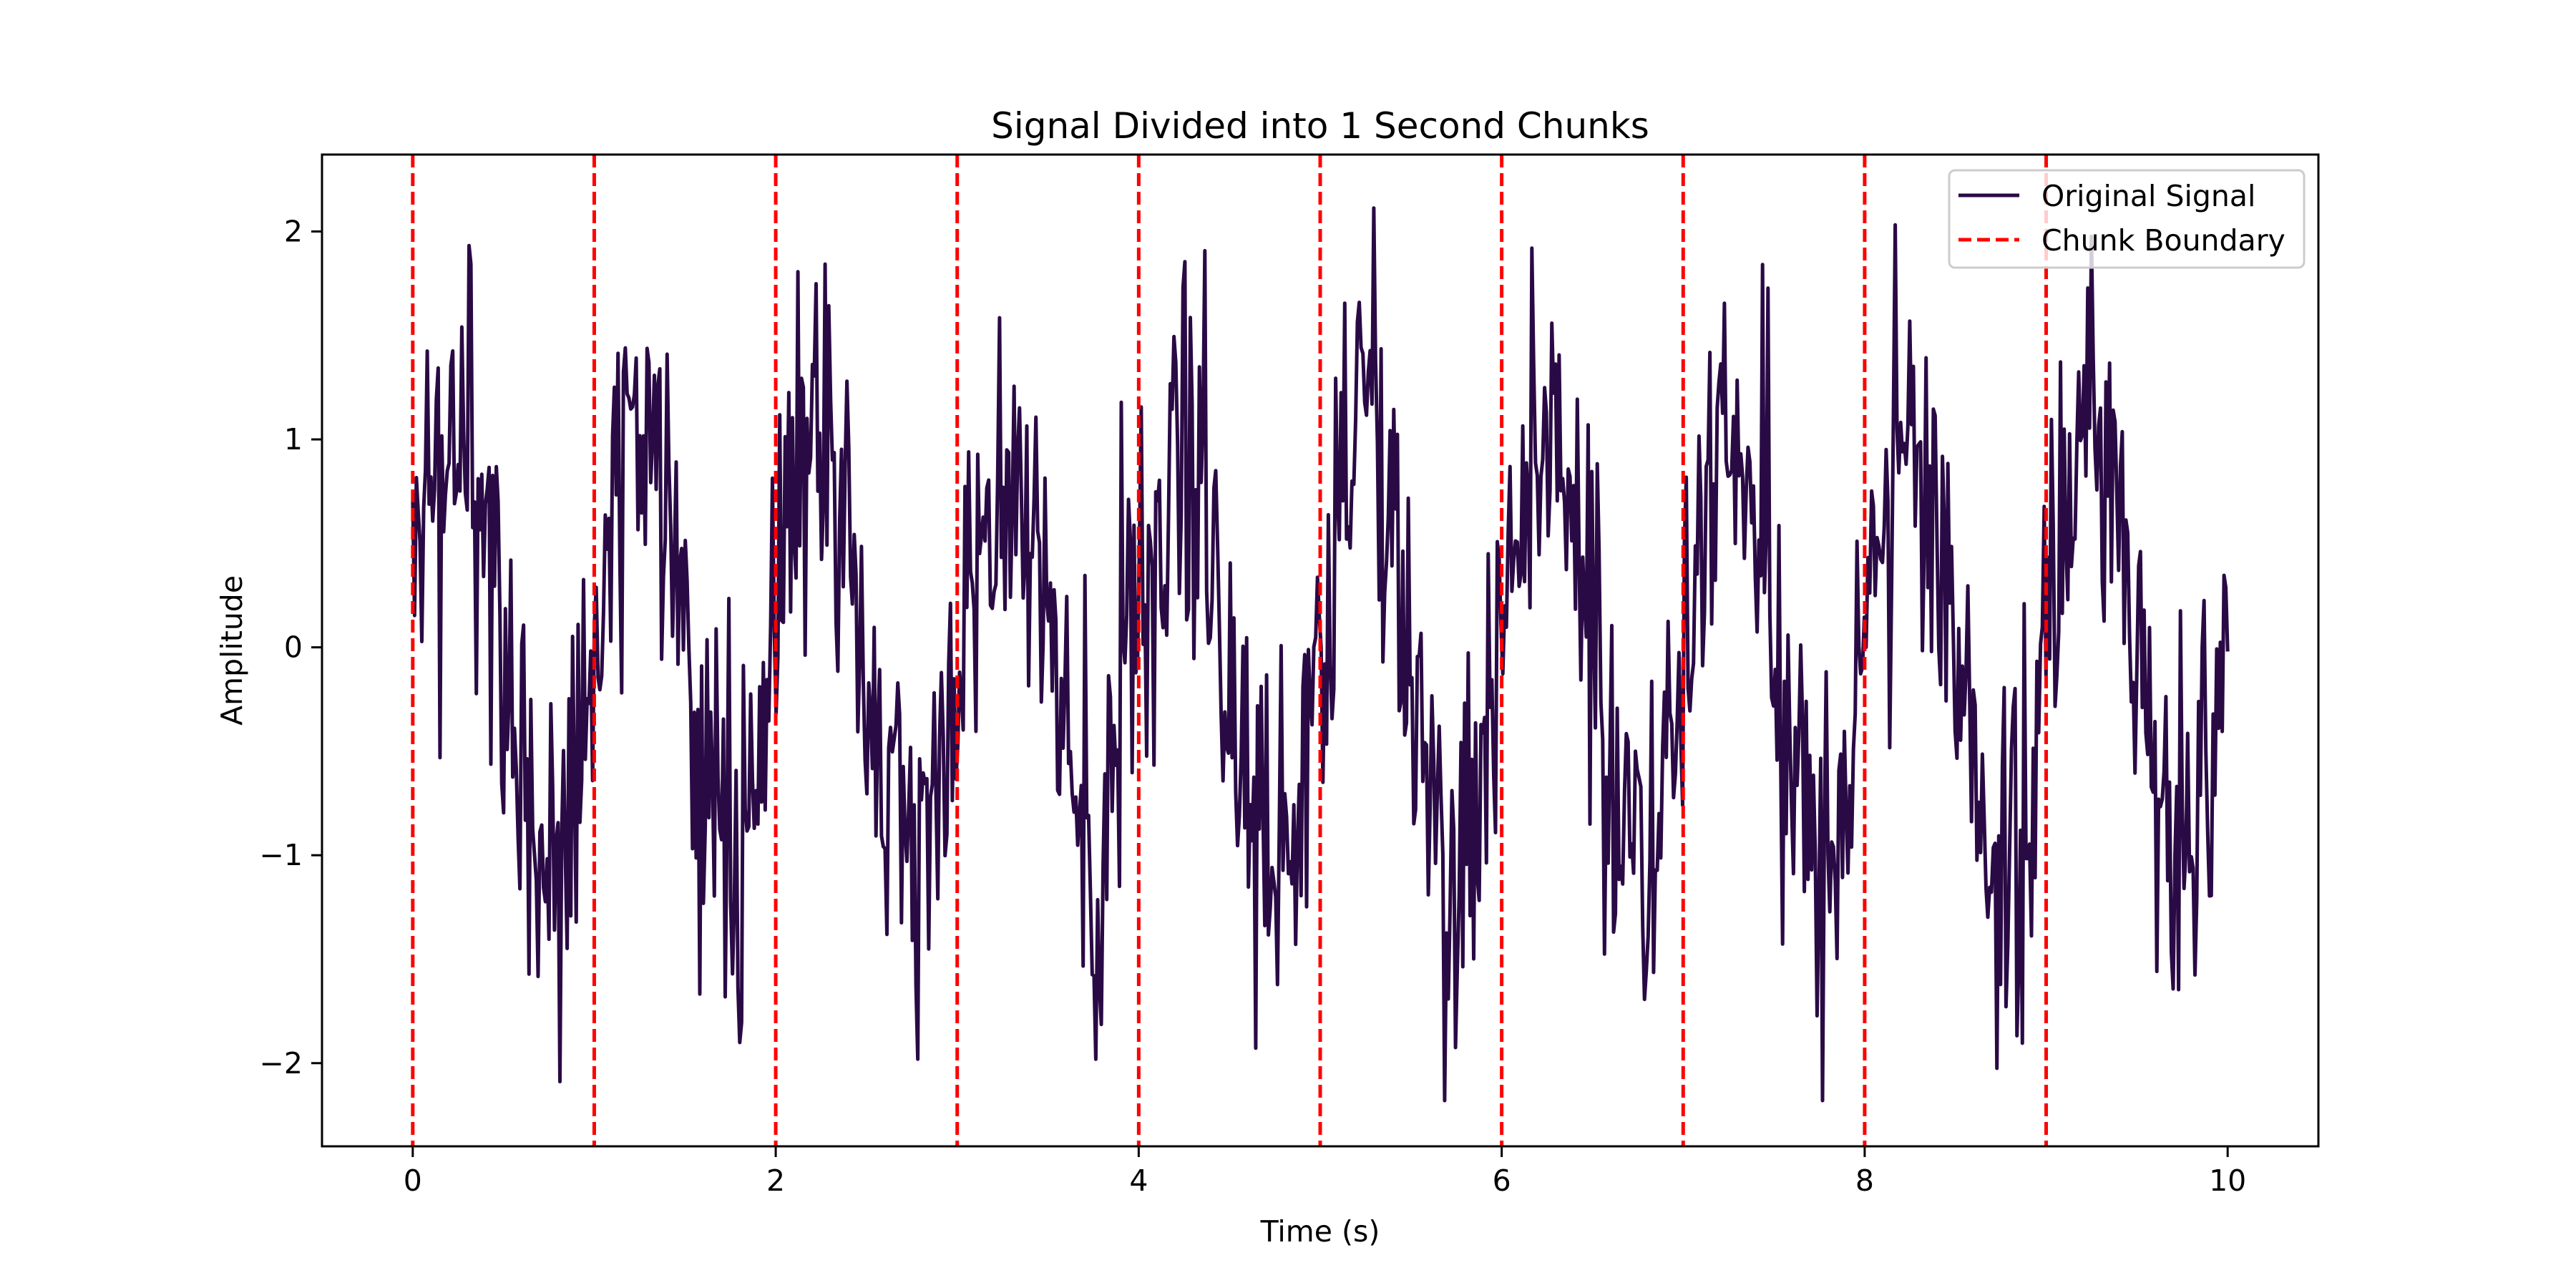 Image resolution: width=2576 pixels, height=1288 pixels. I want to click on x-tick-label: 4, so click(1138, 1180).